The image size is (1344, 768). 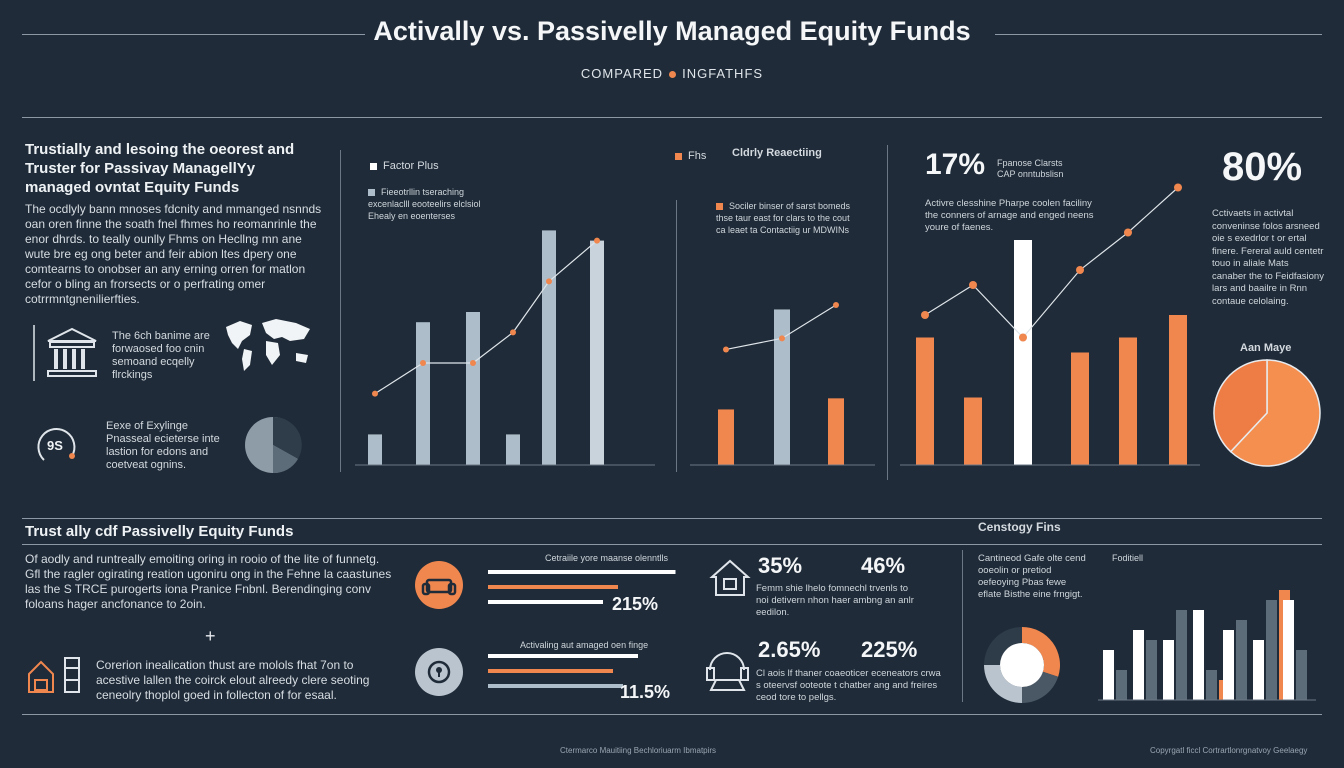 I want to click on donut-hole, so click(x=1022, y=665).